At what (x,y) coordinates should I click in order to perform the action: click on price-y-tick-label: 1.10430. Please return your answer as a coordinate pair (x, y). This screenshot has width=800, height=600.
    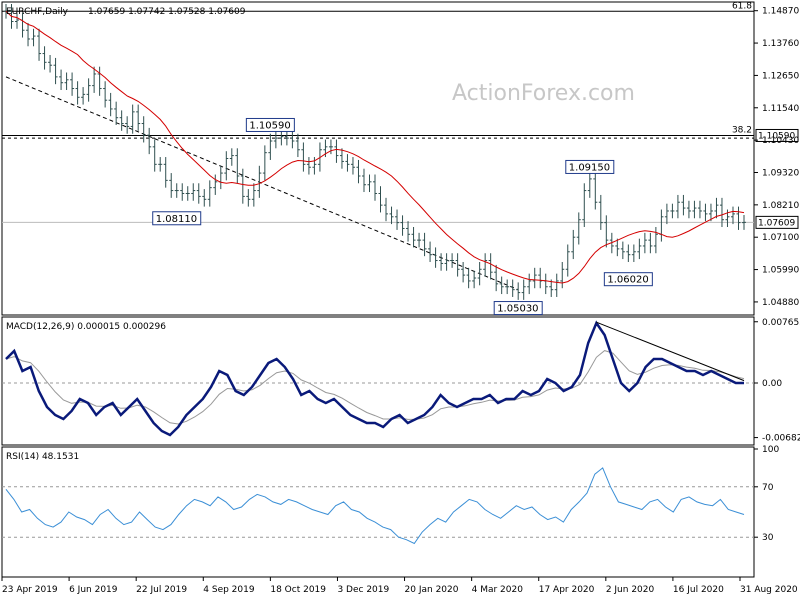
    Looking at the image, I should click on (780, 141).